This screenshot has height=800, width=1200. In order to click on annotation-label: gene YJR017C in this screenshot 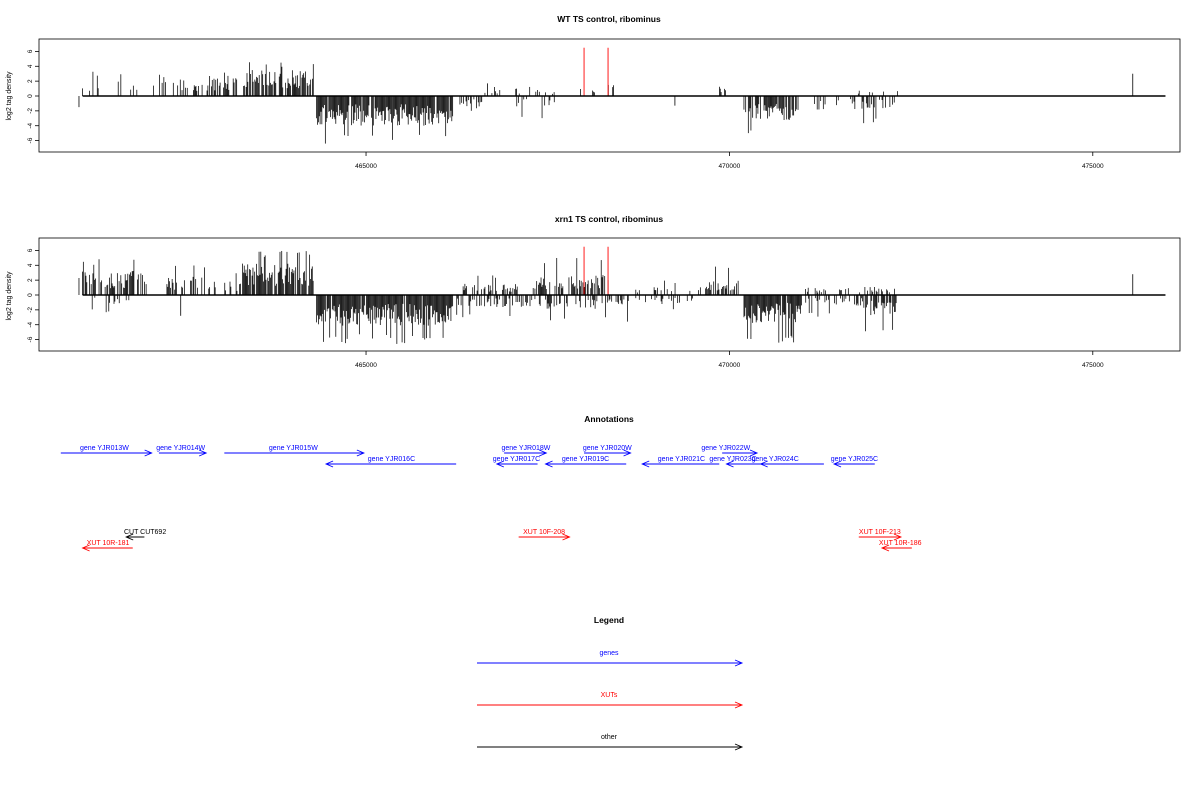, I will do `click(516, 459)`.